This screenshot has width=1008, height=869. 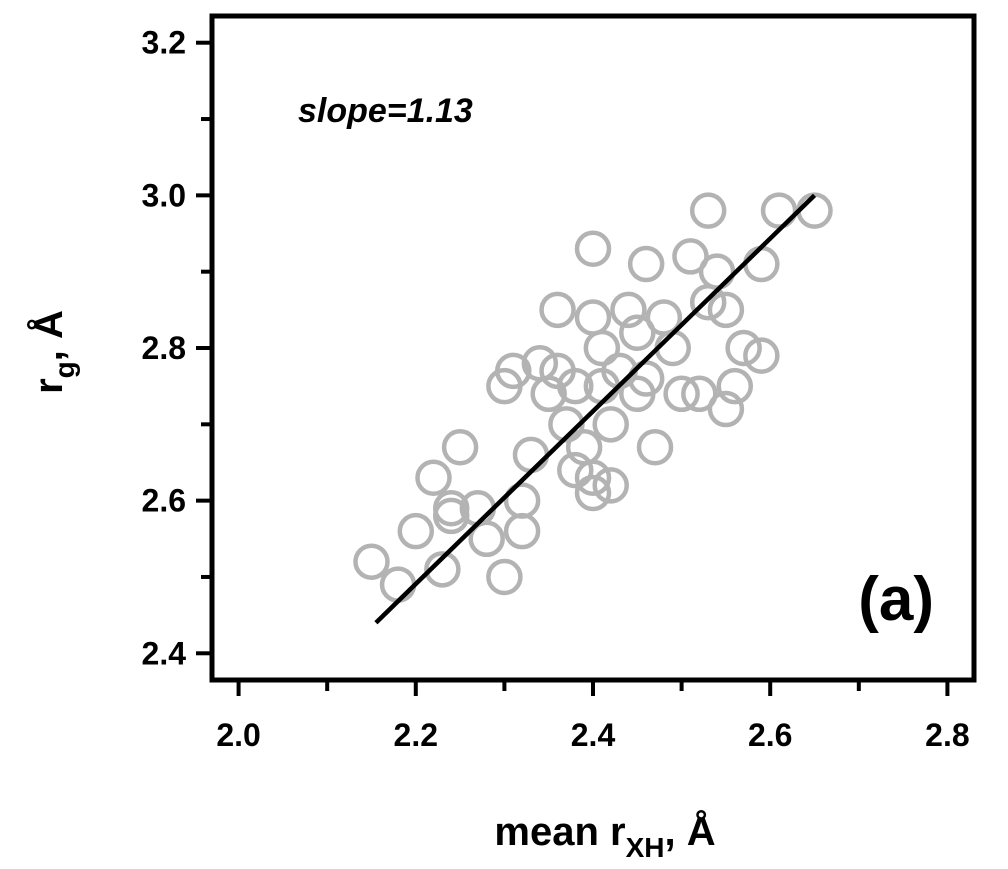 What do you see at coordinates (48, 335) in the screenshot?
I see `y-axis-title-unit: , Å` at bounding box center [48, 335].